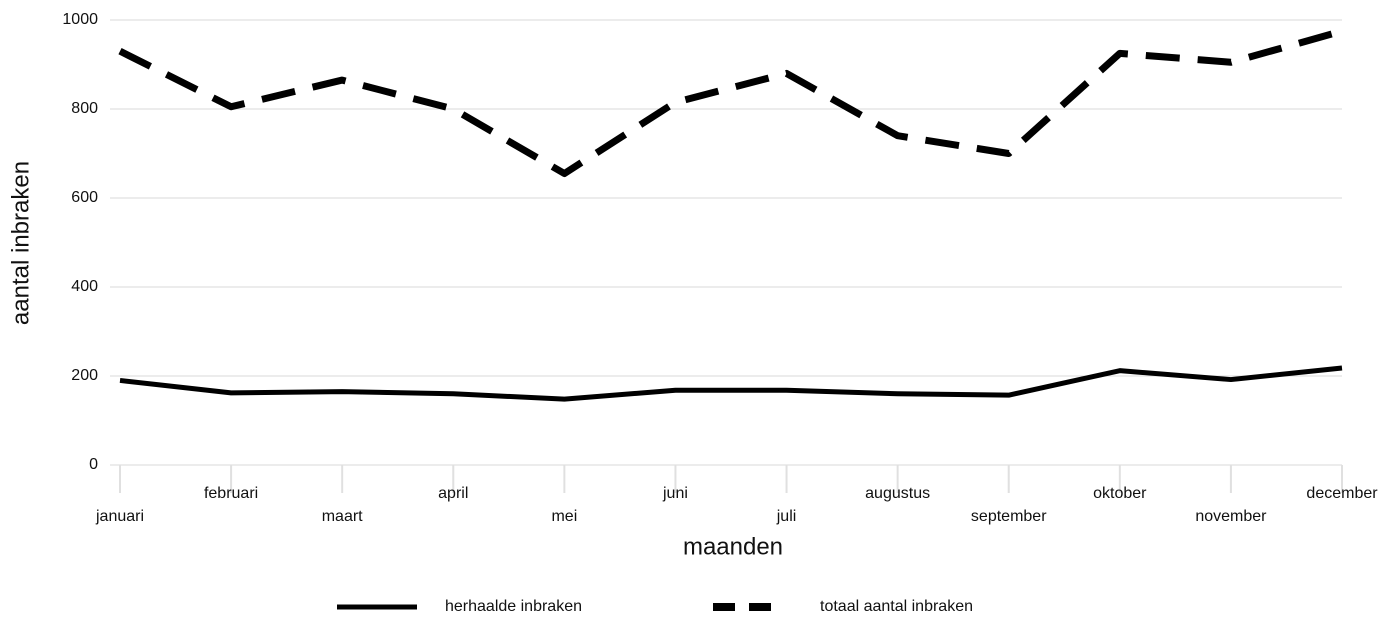 The height and width of the screenshot is (617, 1392). What do you see at coordinates (453, 493) in the screenshot?
I see `x-tick-label: april` at bounding box center [453, 493].